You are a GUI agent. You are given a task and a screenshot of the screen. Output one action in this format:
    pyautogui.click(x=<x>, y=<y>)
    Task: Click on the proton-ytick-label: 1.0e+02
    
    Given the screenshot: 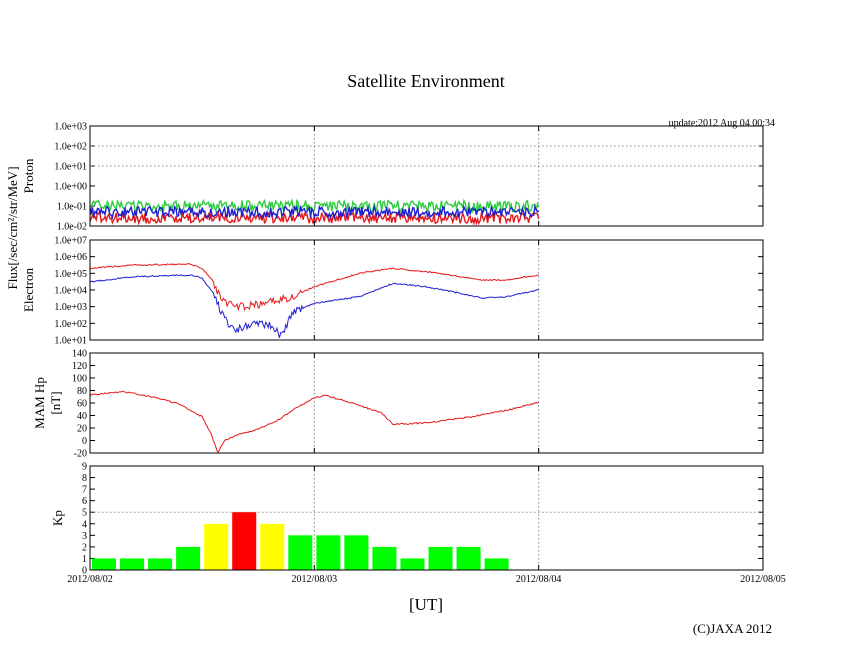 What is the action you would take?
    pyautogui.click(x=70, y=147)
    